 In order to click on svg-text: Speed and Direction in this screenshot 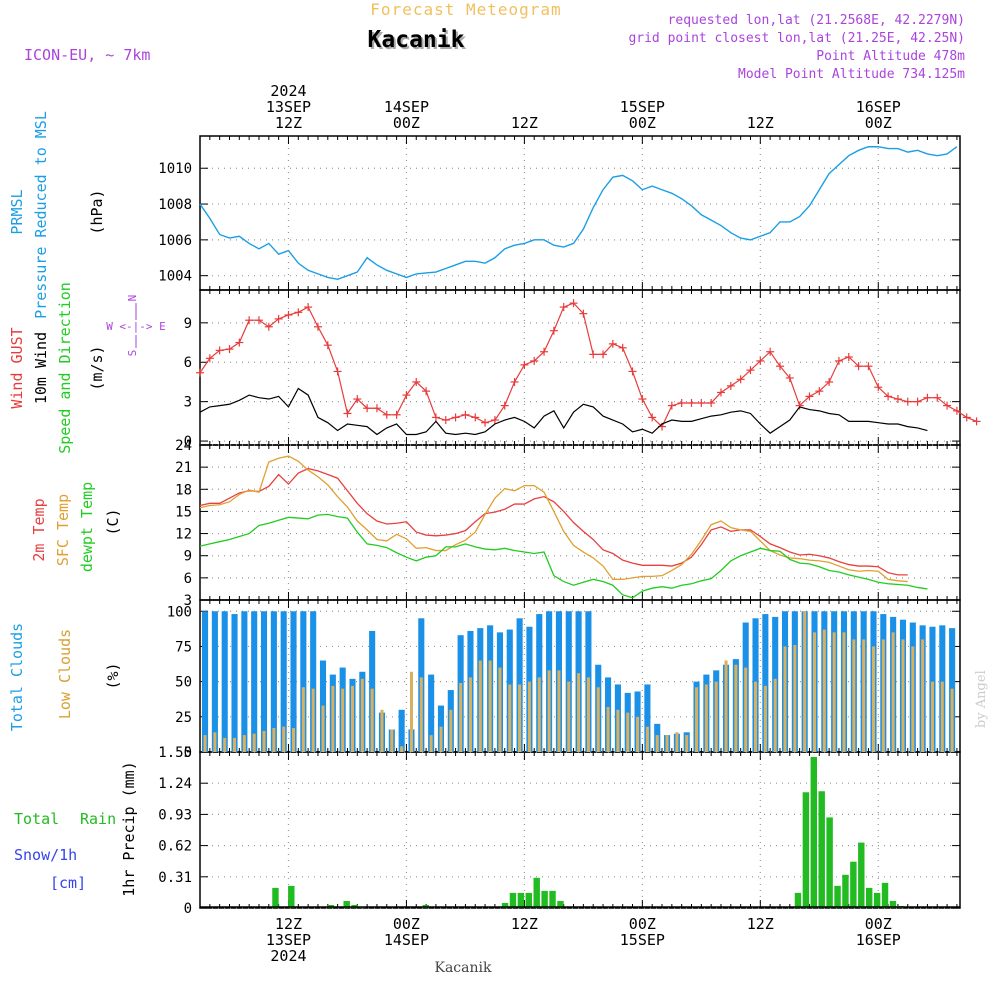, I will do `click(65, 368)`.